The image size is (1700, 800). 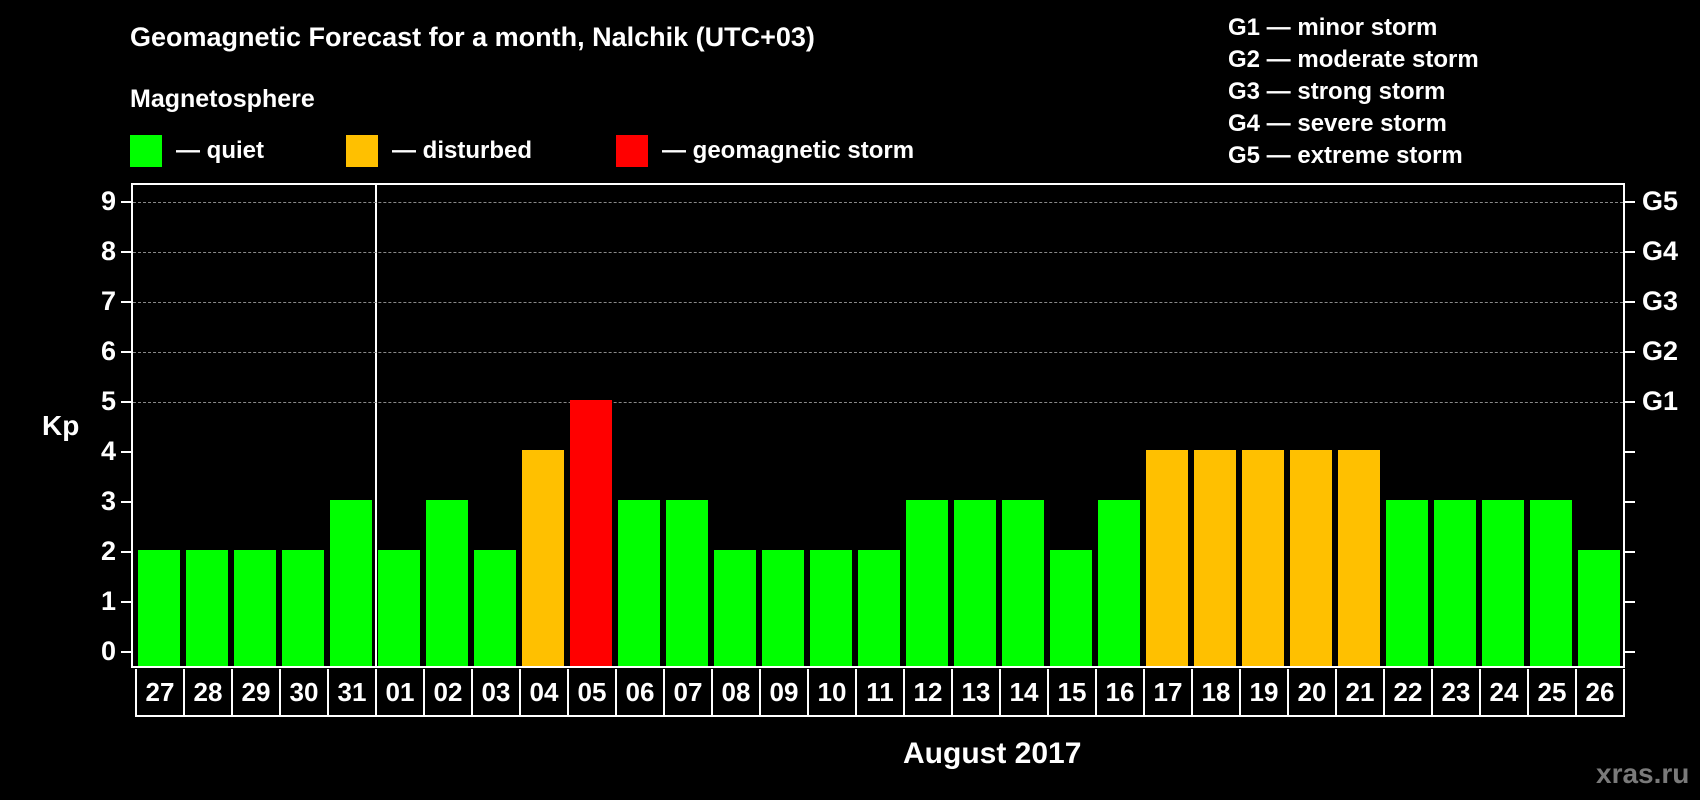 What do you see at coordinates (1361, 692) in the screenshot?
I see `date-cell: 21` at bounding box center [1361, 692].